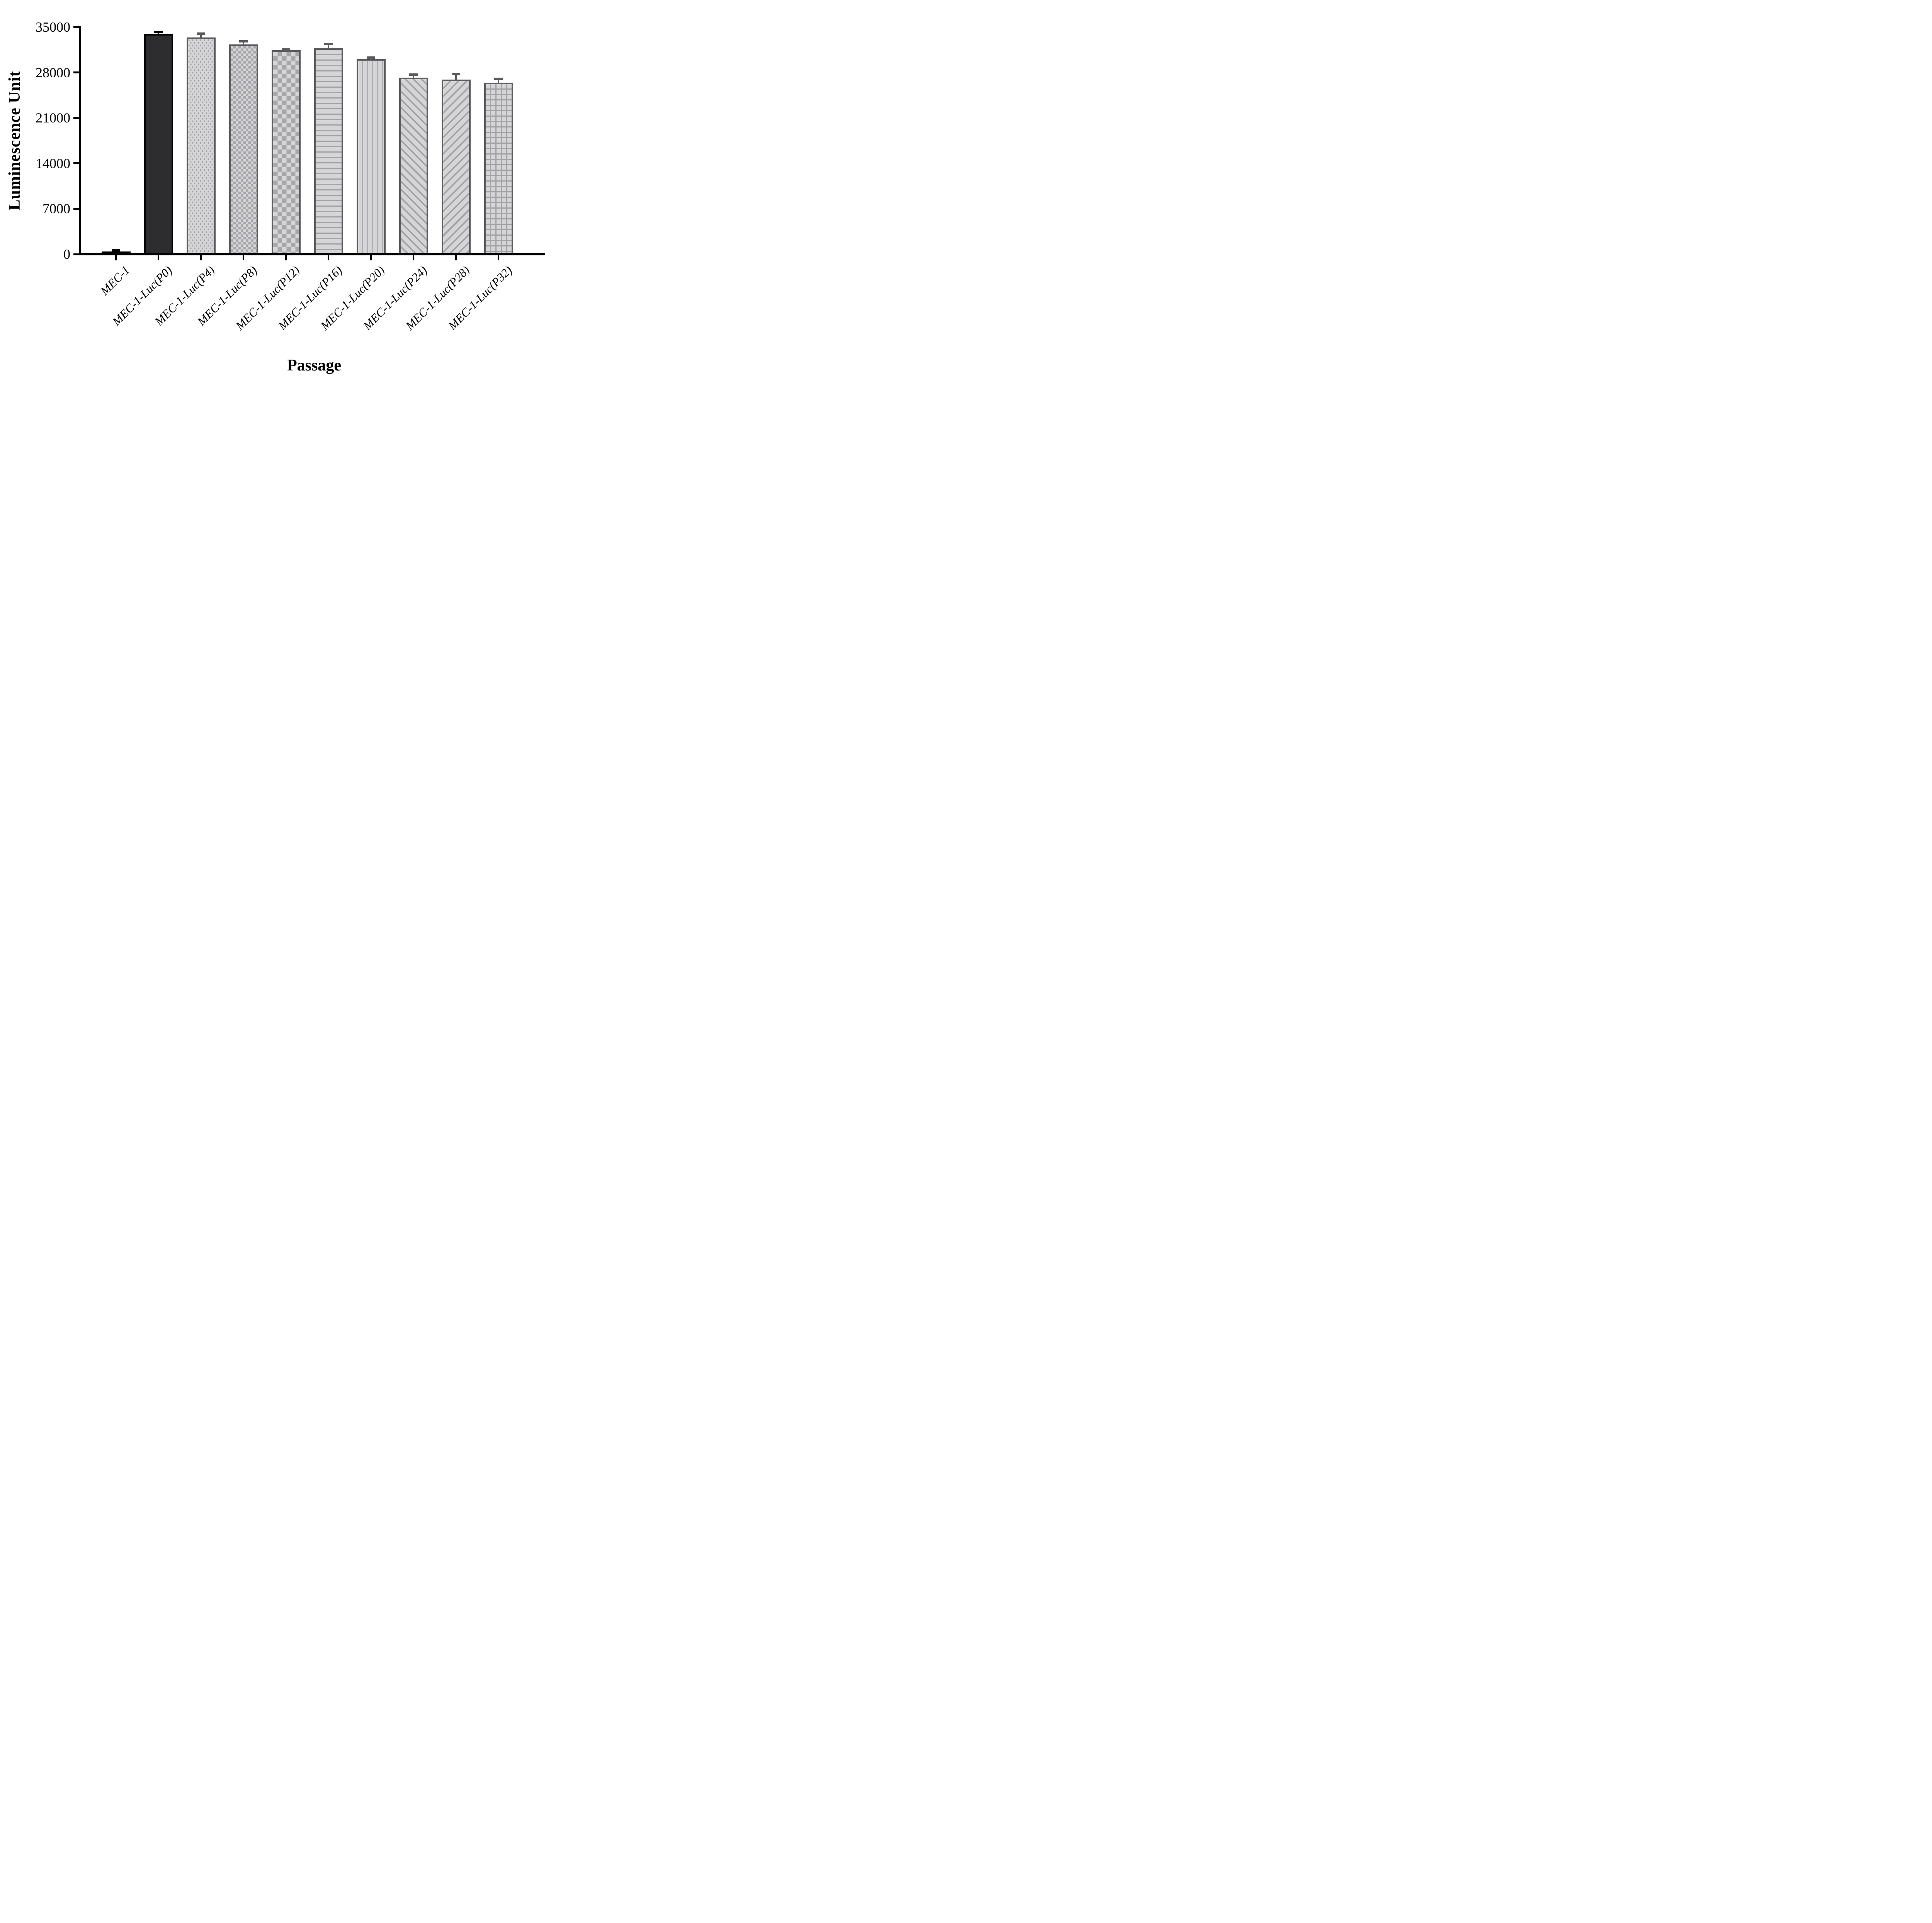 The width and height of the screenshot is (1932, 1923). What do you see at coordinates (53, 27) in the screenshot?
I see `y-tick-label: 35000` at bounding box center [53, 27].